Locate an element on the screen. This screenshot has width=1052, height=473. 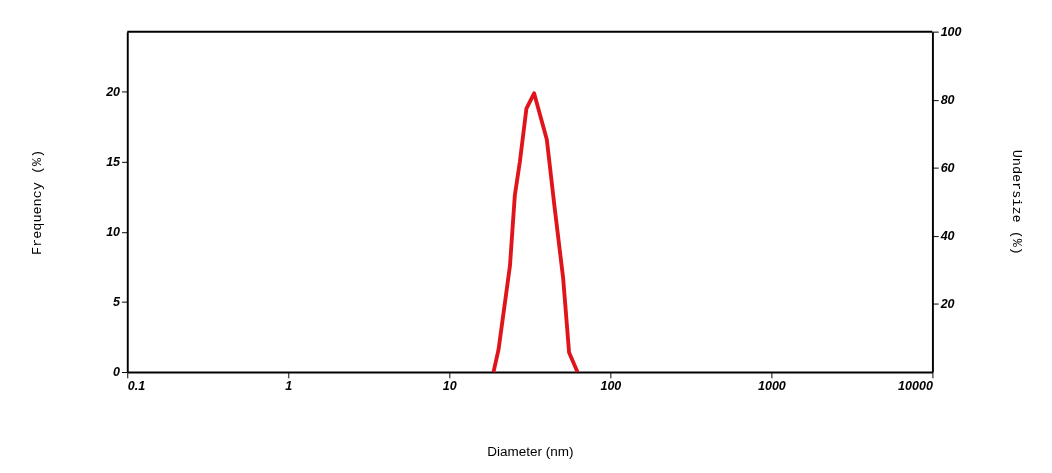
y2-tick-label: 60 is located at coordinates (947, 168).